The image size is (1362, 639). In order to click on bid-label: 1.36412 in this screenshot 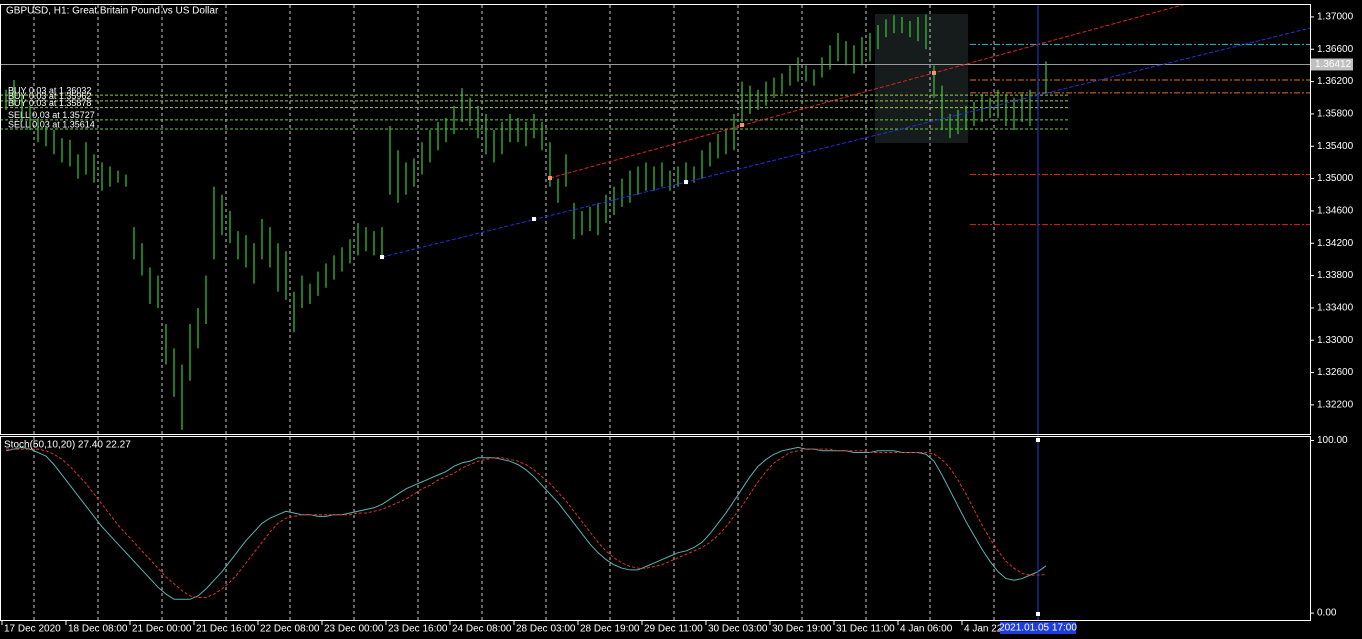, I will do `click(1333, 64)`.